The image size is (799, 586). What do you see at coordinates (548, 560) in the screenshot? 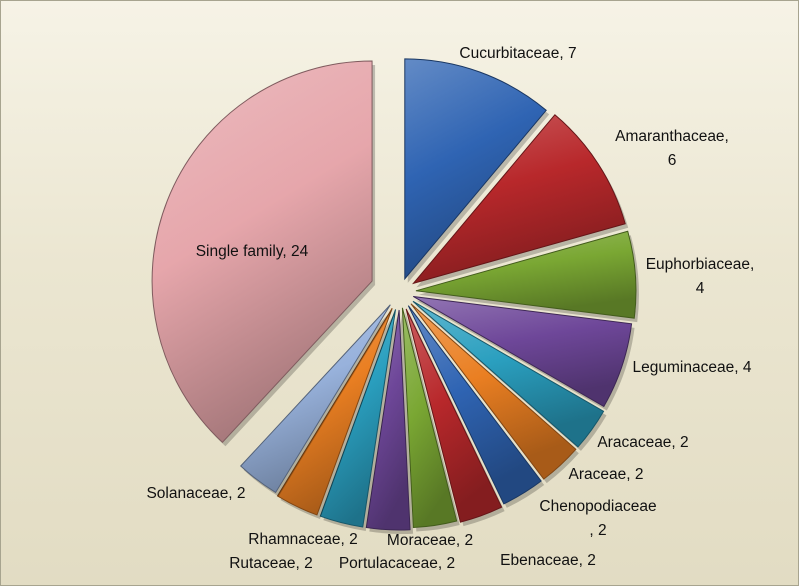
I see `slice-label-ebenaceae: Ebenaceae, 2` at bounding box center [548, 560].